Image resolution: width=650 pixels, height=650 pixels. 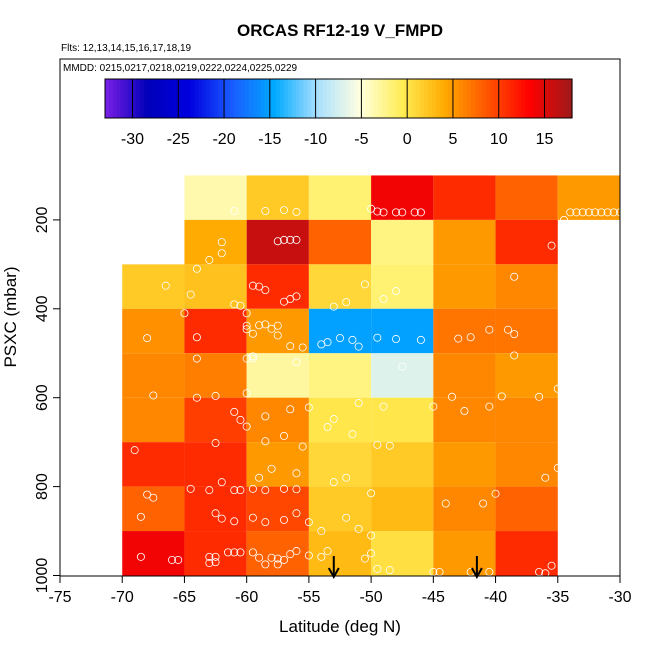 What do you see at coordinates (340, 626) in the screenshot?
I see `x-axis-label: Latitude (deg N)` at bounding box center [340, 626].